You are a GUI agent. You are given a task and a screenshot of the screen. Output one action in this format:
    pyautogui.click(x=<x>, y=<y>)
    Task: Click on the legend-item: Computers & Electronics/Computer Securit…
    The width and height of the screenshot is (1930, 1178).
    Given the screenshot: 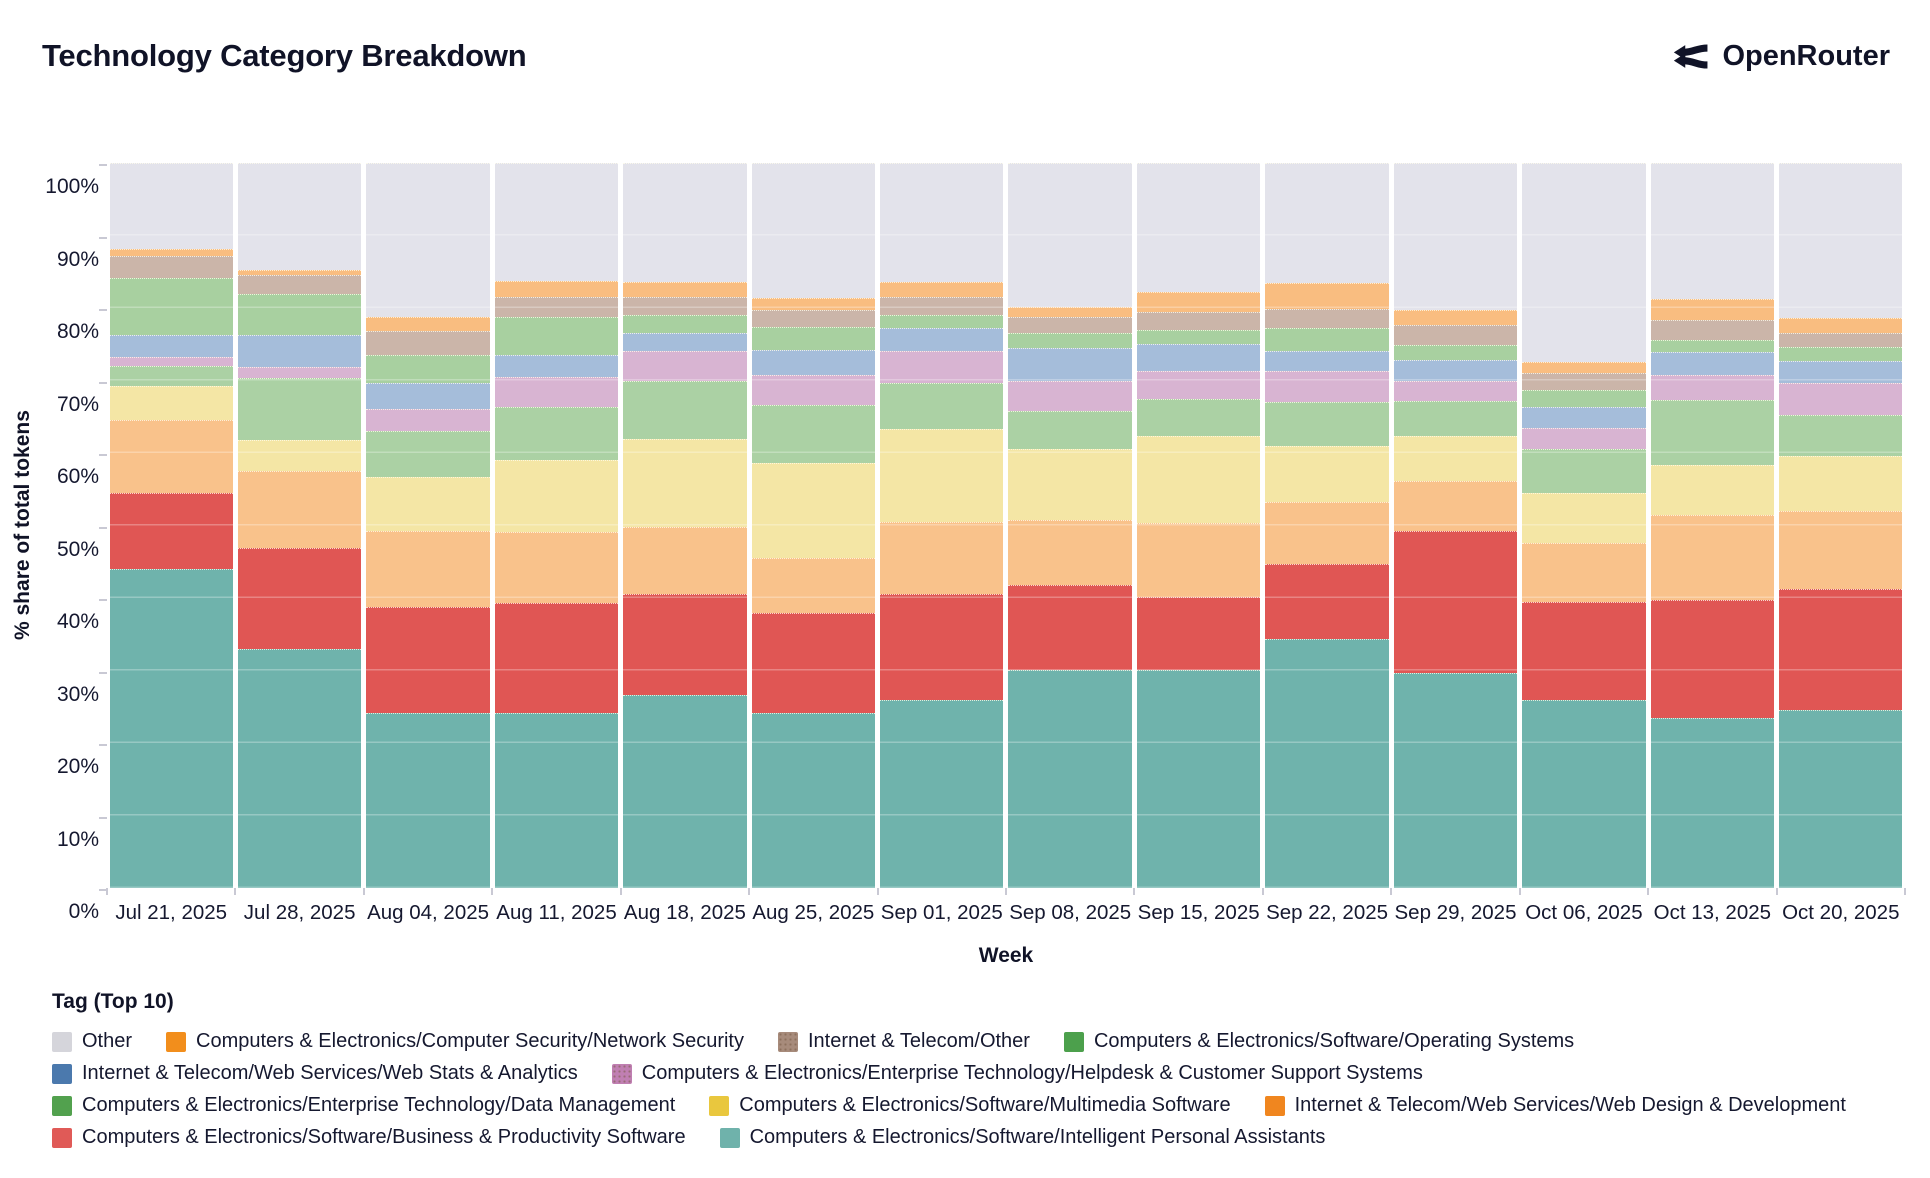 What is the action you would take?
    pyautogui.click(x=455, y=1041)
    